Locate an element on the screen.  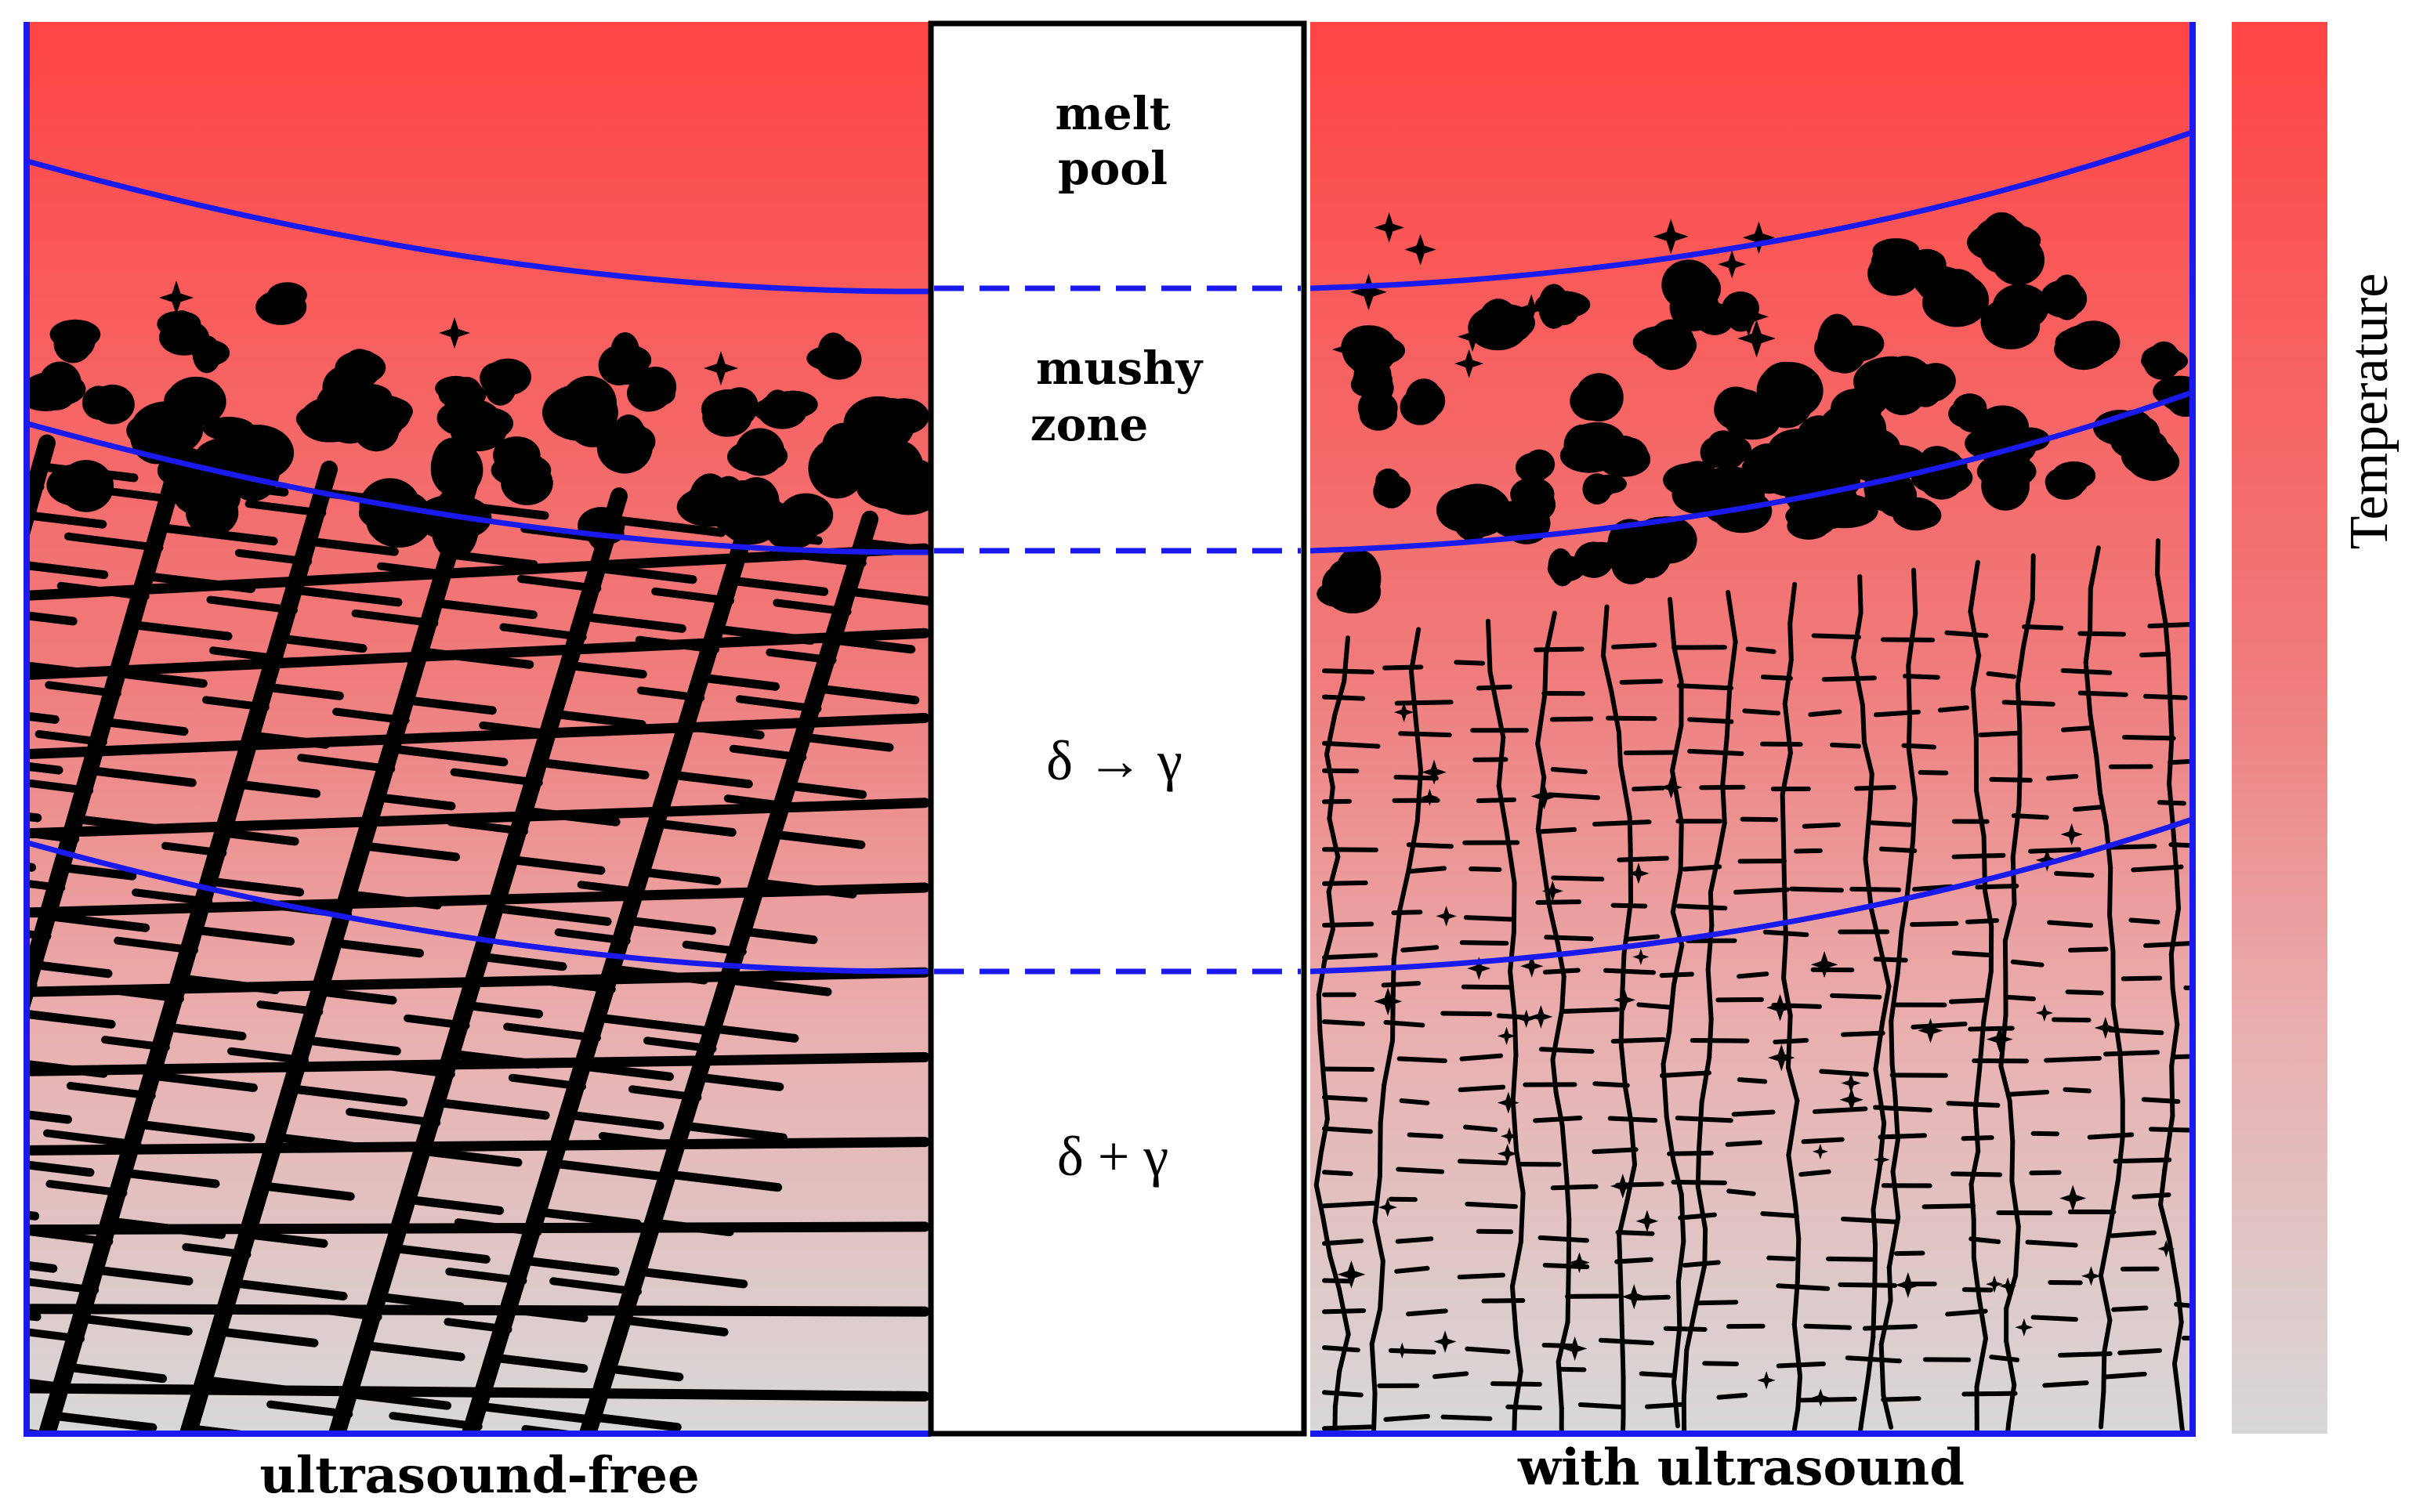
caption-with-ultrasound: with ultrasound is located at coordinates (1741, 1468).